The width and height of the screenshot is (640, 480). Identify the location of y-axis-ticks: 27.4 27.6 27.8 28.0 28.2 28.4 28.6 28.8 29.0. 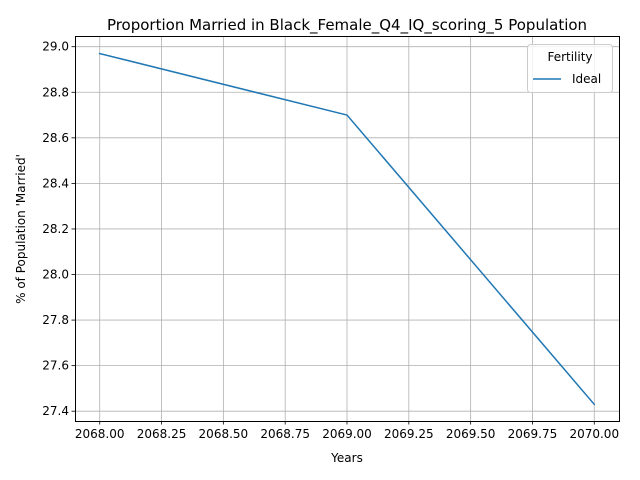
(58, 229).